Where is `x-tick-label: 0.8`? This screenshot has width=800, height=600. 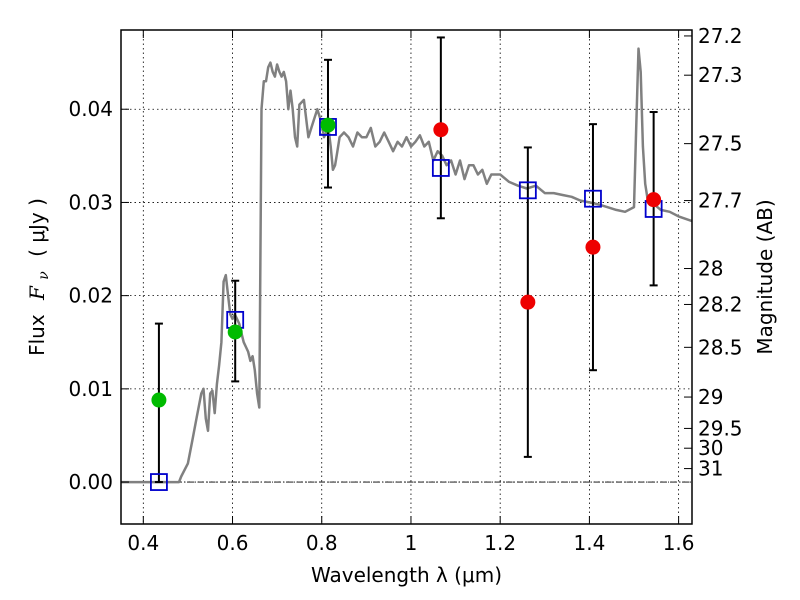 x-tick-label: 0.8 is located at coordinates (322, 543).